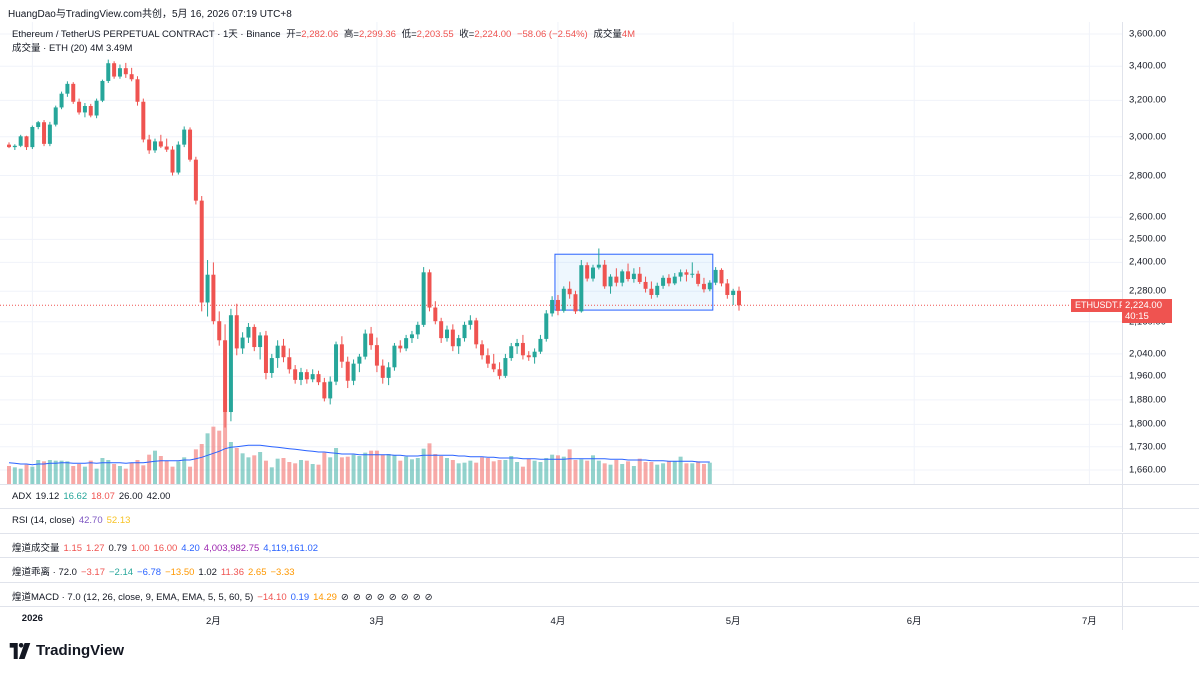  I want to click on indicator-value: ⊘, so click(344, 597).